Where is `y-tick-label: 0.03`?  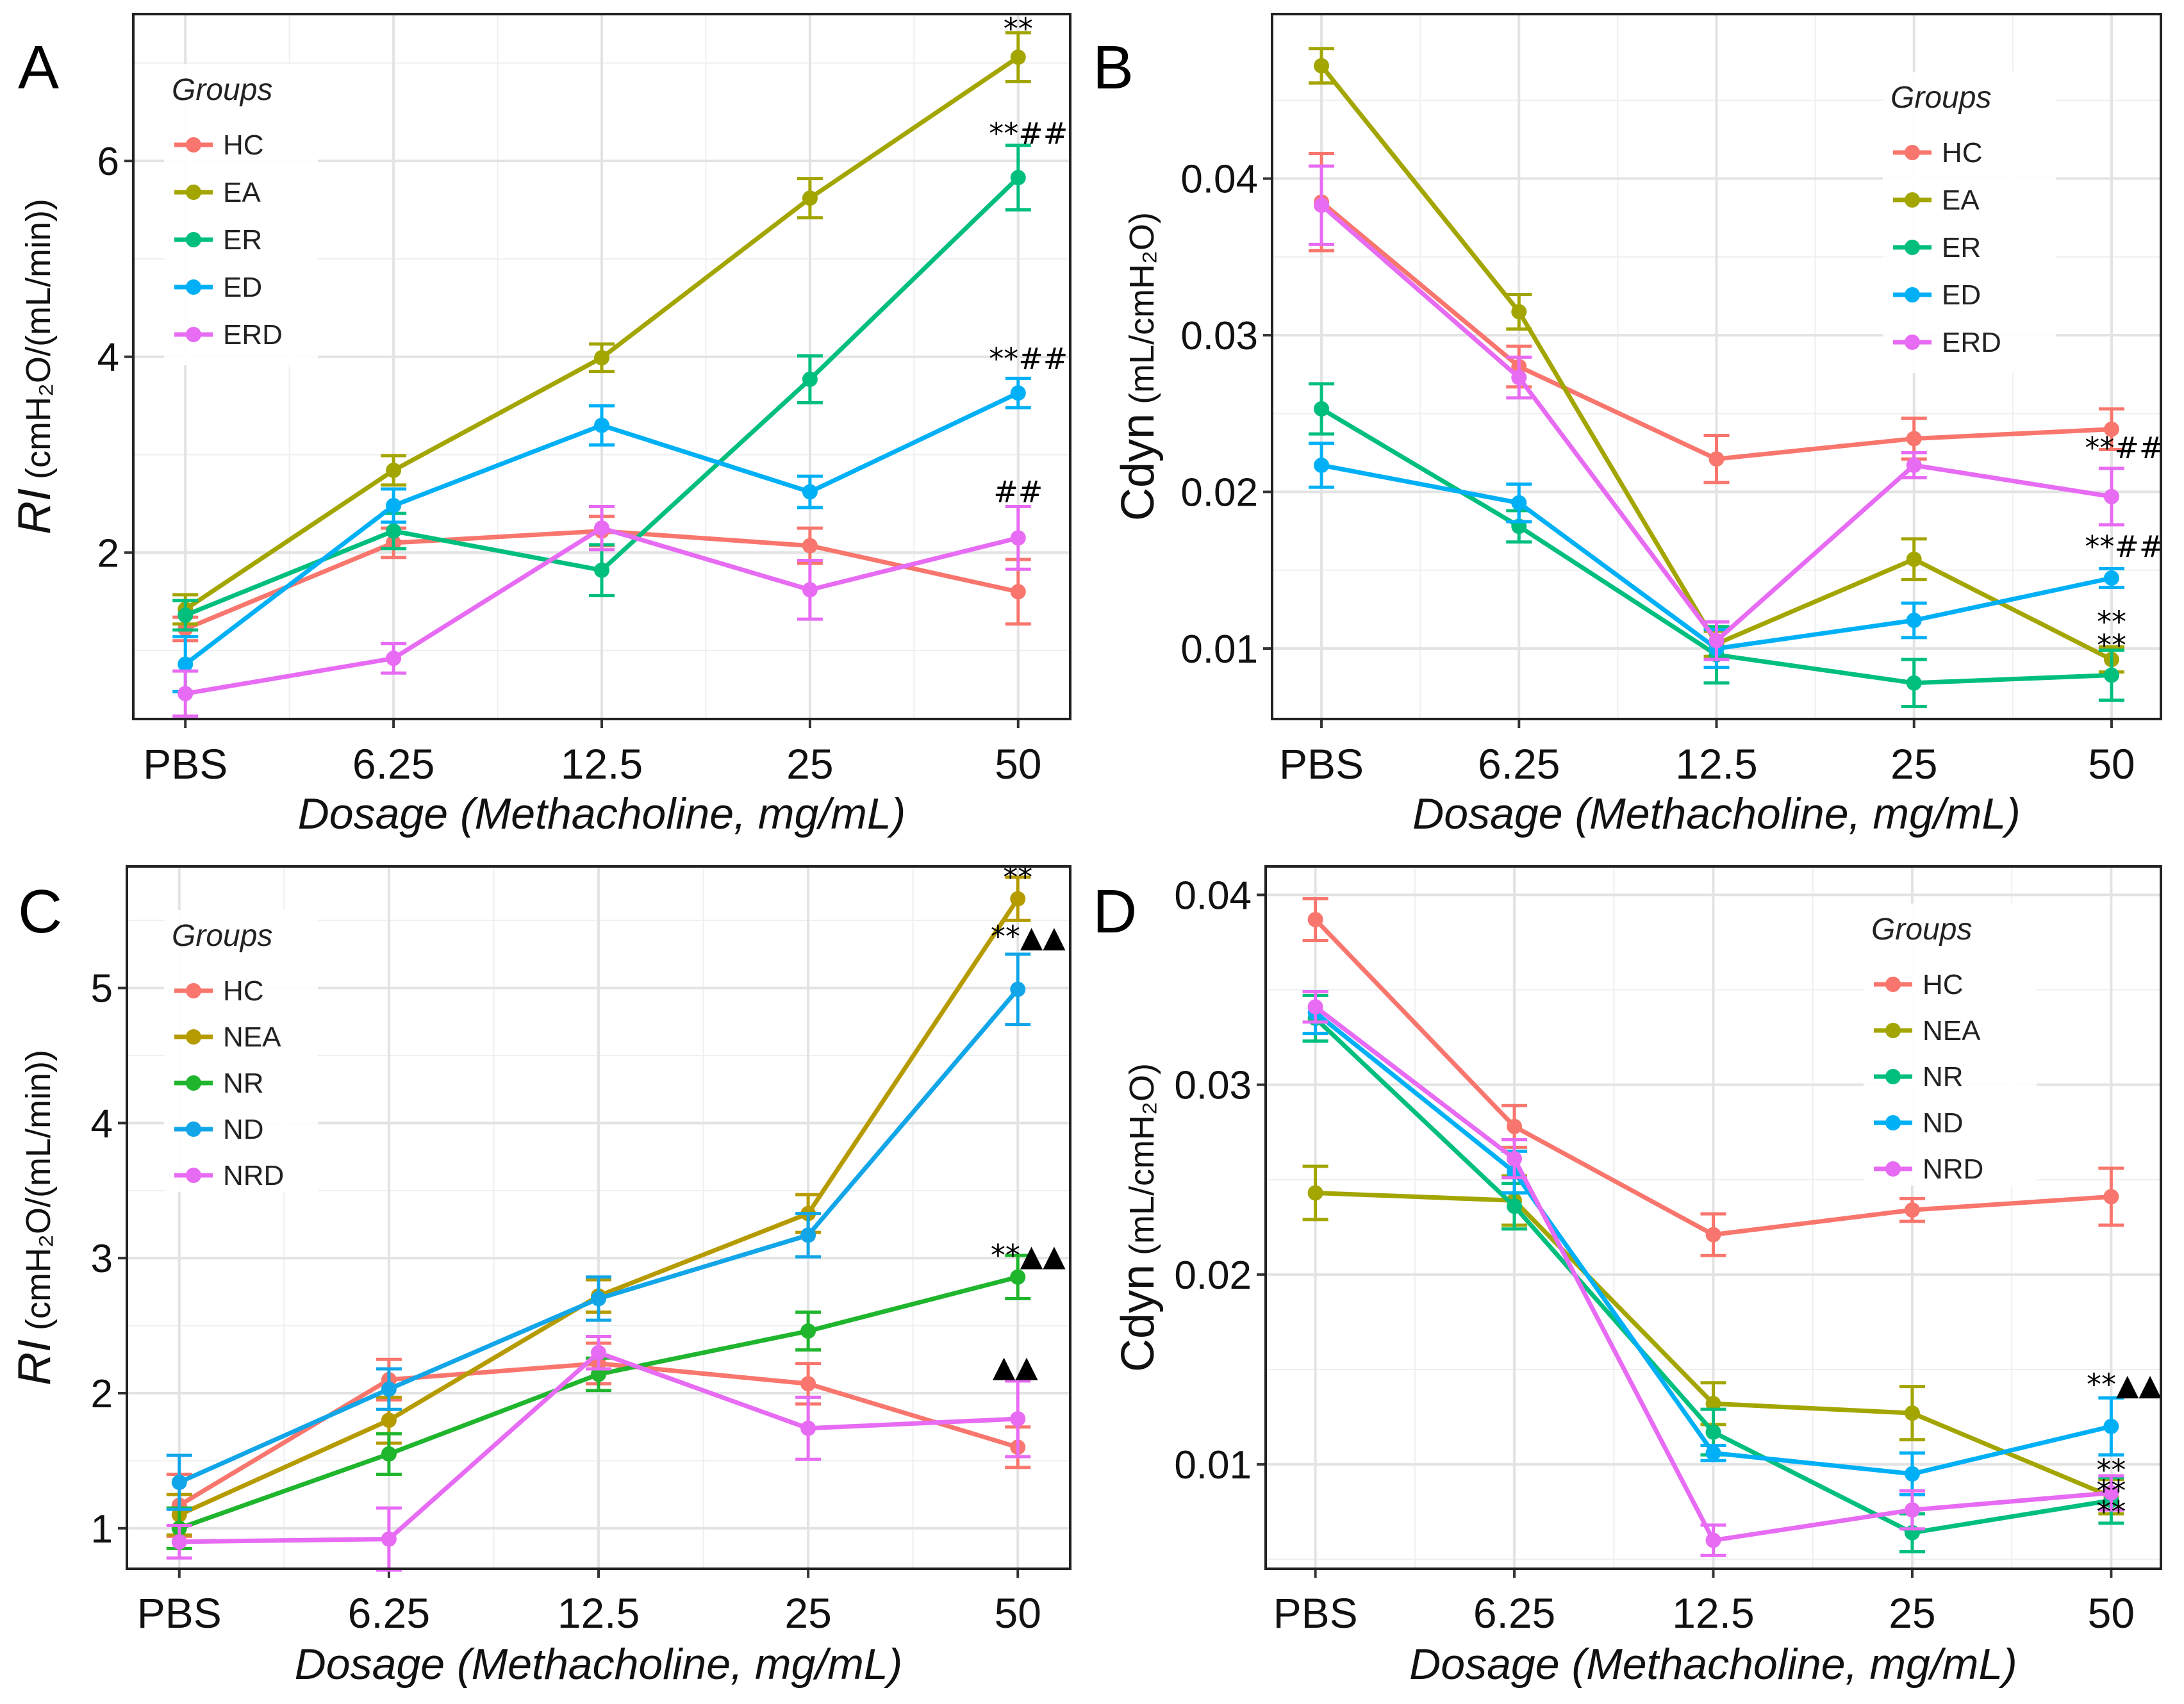
y-tick-label: 0.03 is located at coordinates (1213, 1086).